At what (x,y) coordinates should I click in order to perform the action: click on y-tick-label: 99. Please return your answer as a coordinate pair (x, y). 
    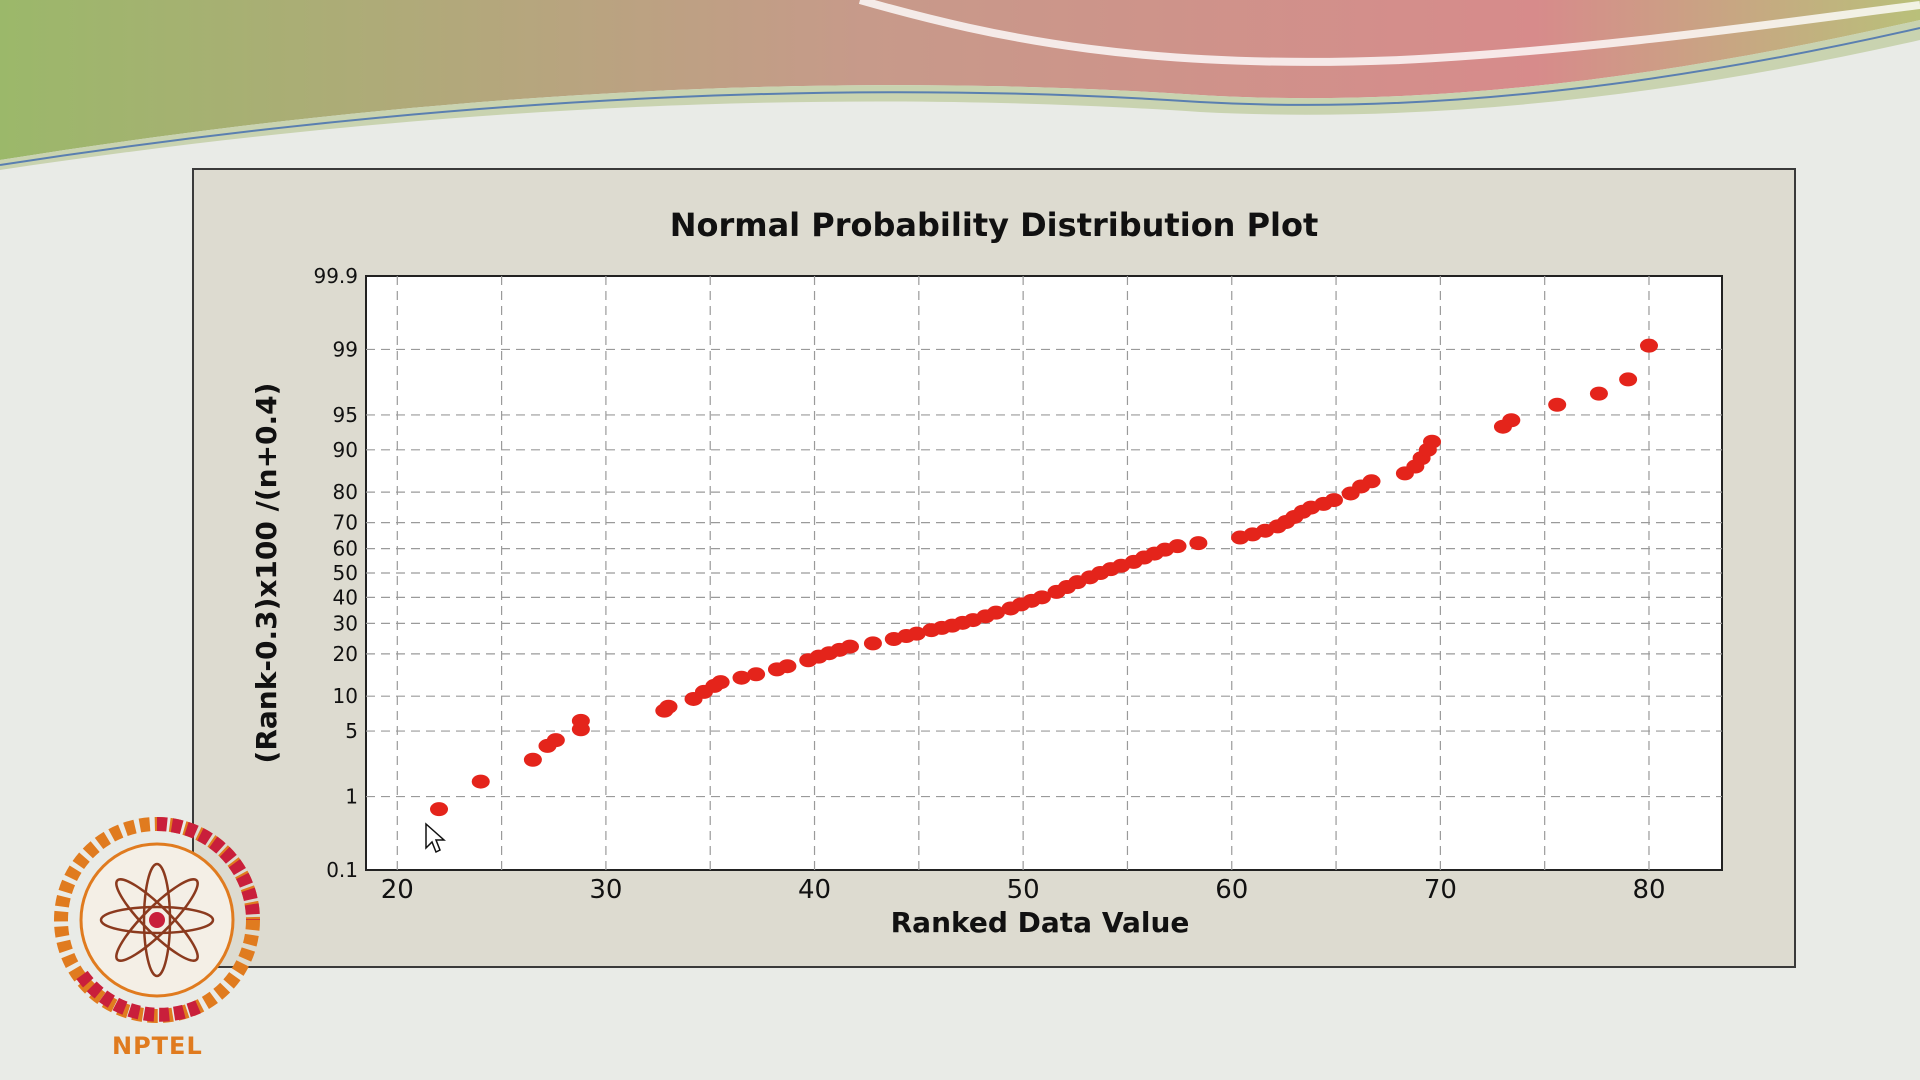
    Looking at the image, I should click on (345, 349).